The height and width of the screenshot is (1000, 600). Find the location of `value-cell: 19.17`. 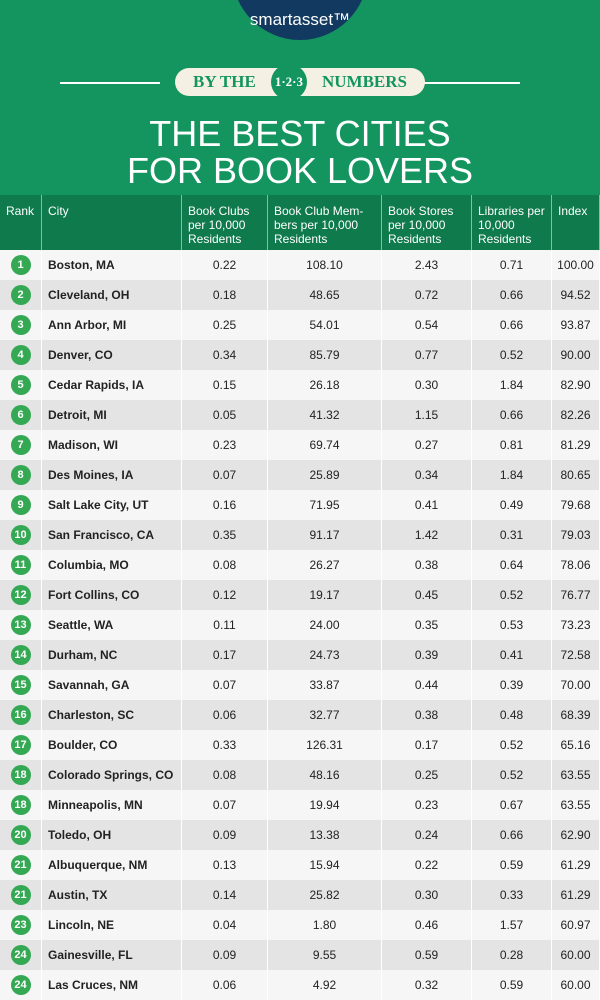

value-cell: 19.17 is located at coordinates (325, 595).